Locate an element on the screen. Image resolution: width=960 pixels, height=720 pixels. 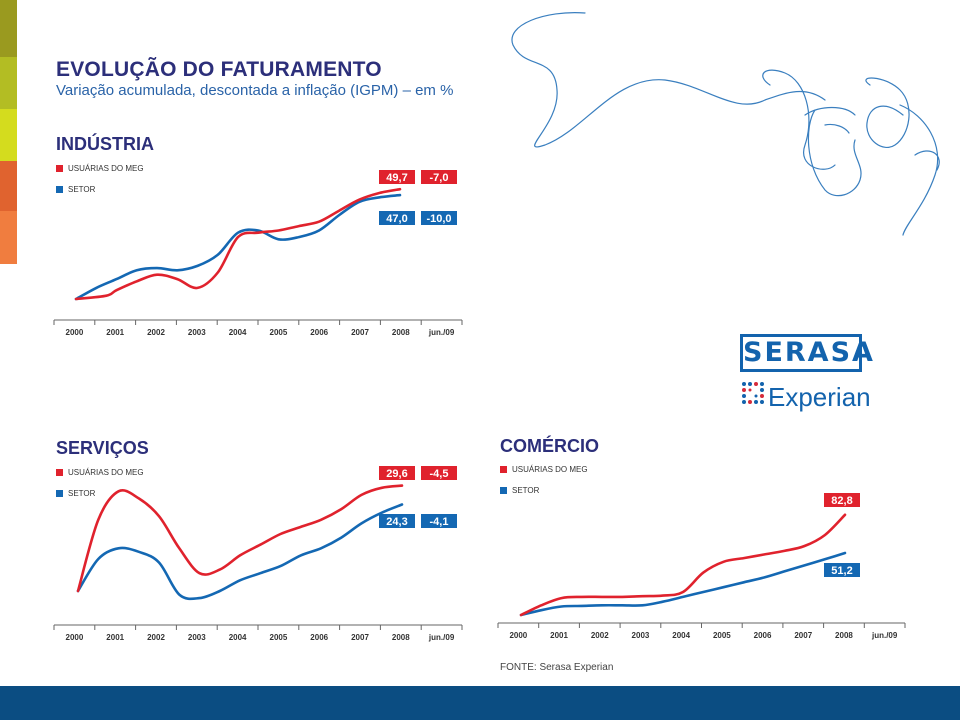
logo-experian: Experian is located at coordinates (819, 397).